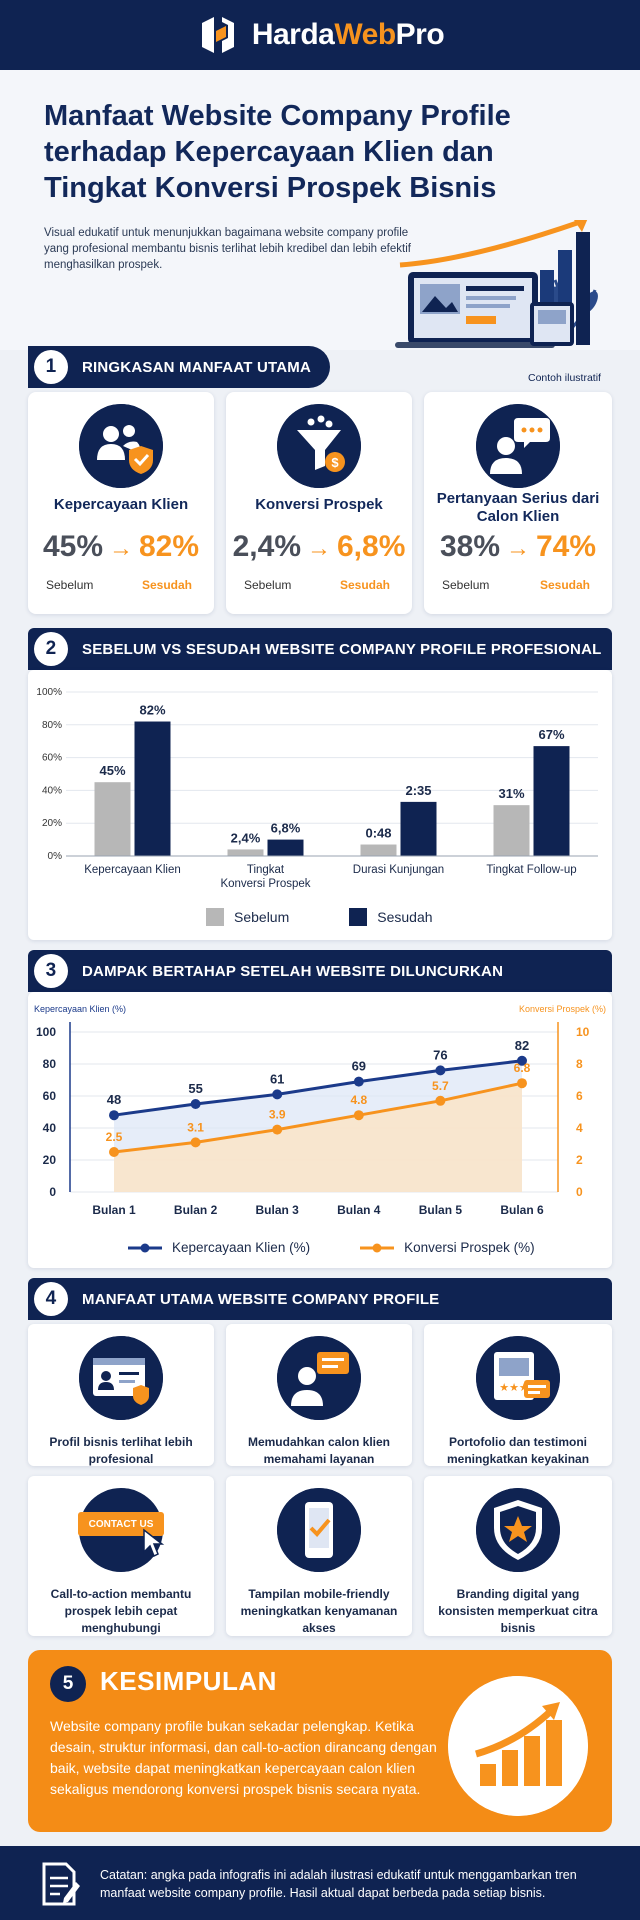  I want to click on bar-value-label: 2:35, so click(418, 790).